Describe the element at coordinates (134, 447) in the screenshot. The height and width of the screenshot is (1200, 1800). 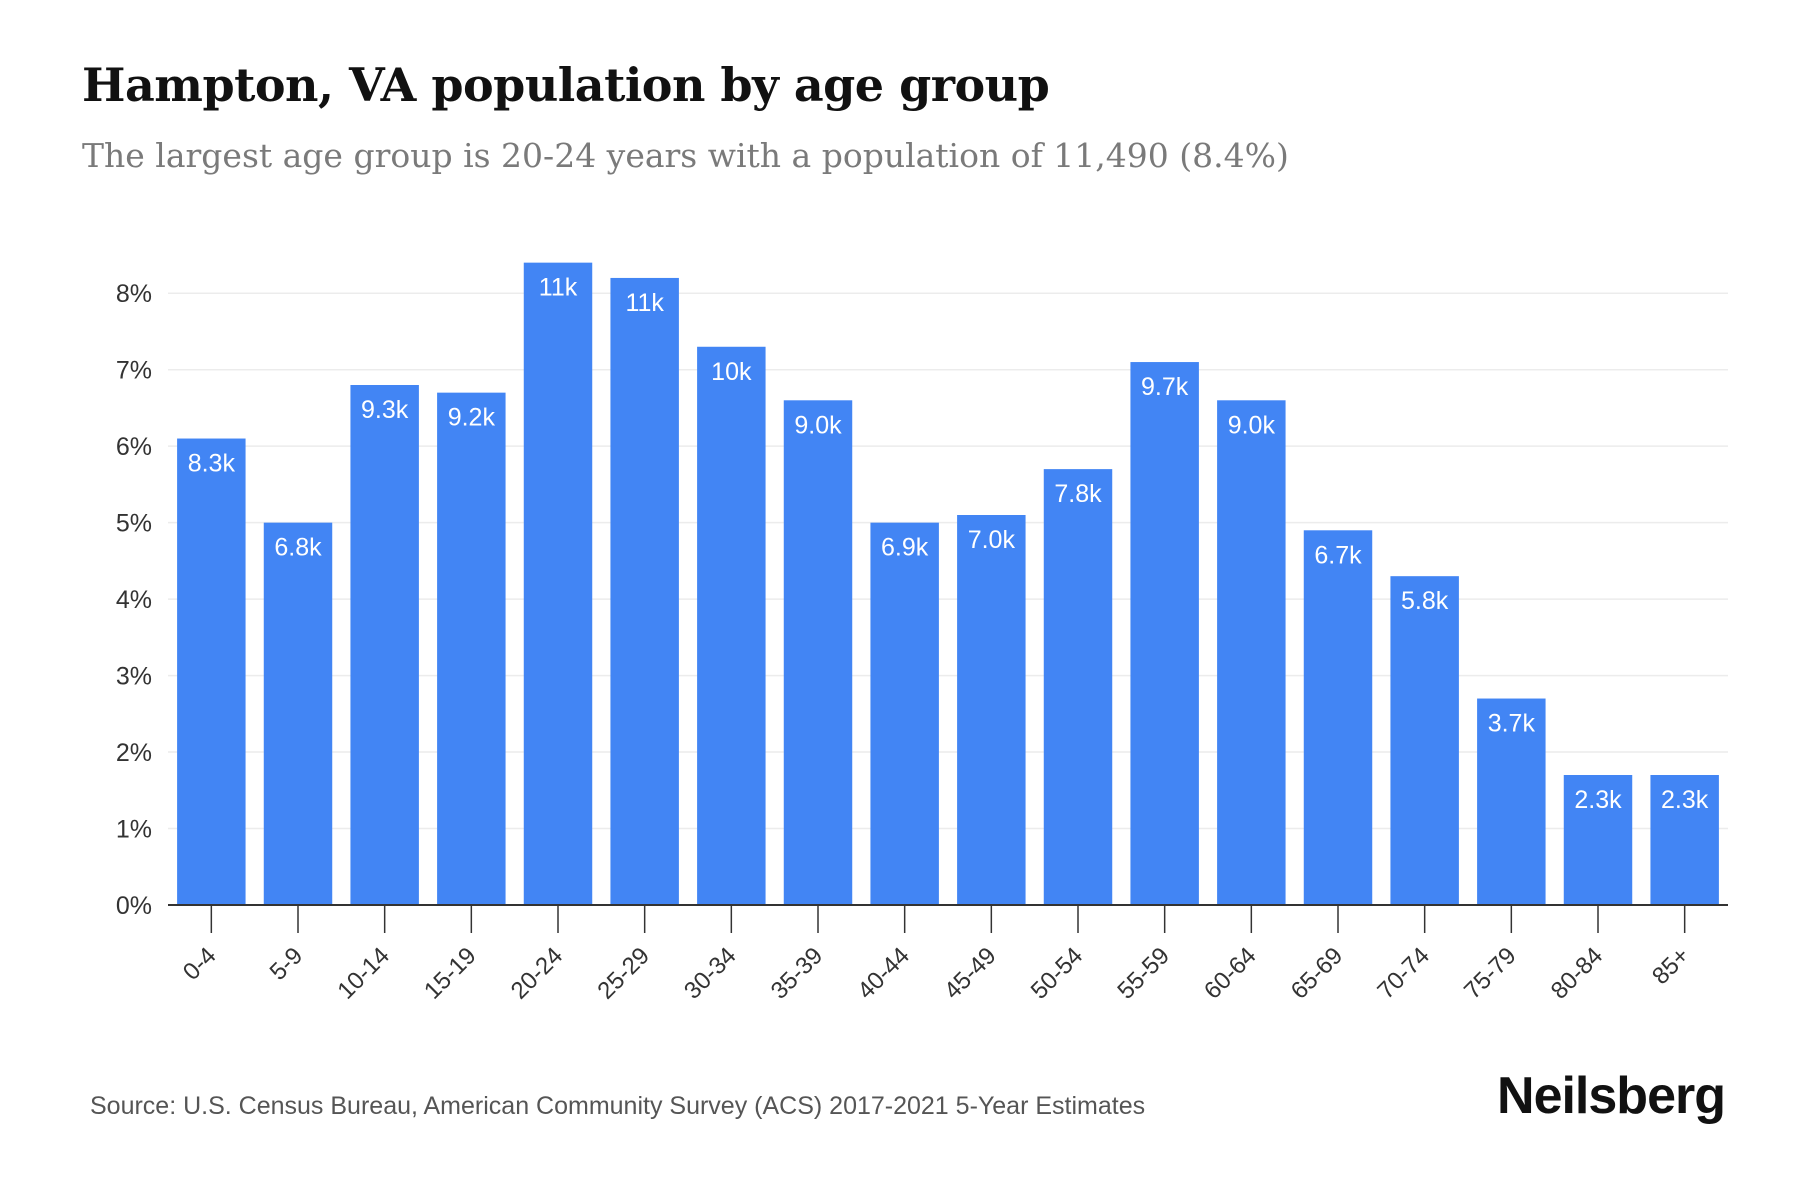
I see `y-tick-label: 6%` at that location.